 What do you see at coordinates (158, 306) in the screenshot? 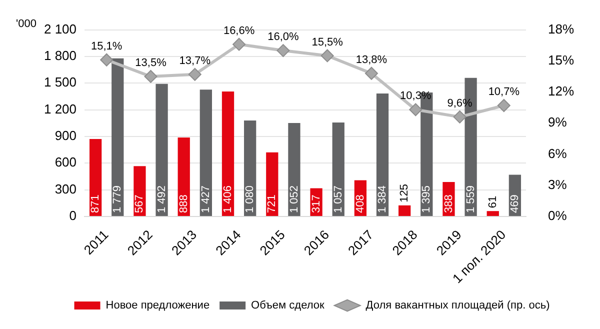
I see `legend-label: Новое предложение` at bounding box center [158, 306].